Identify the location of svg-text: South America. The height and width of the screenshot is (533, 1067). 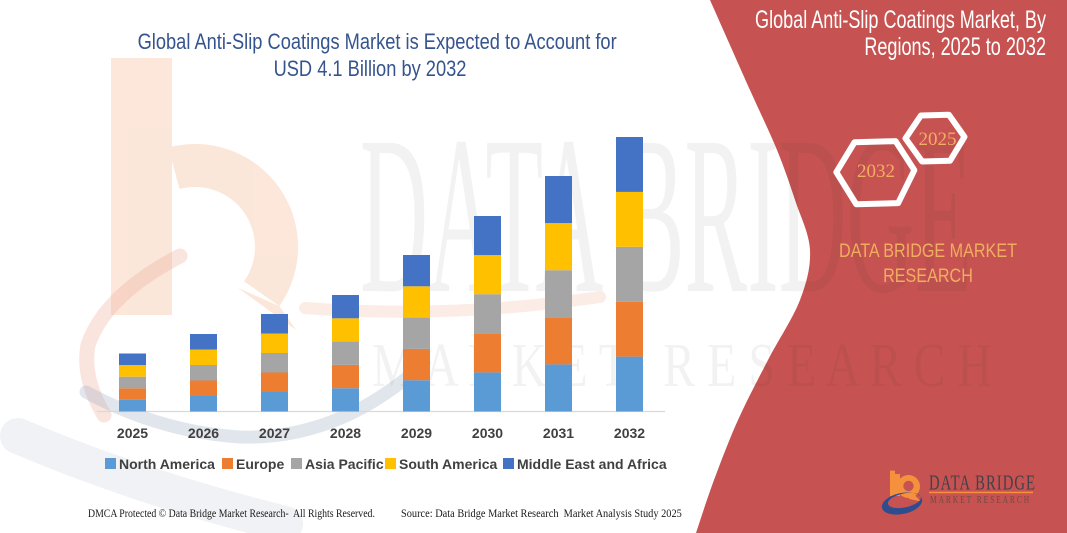
(448, 464).